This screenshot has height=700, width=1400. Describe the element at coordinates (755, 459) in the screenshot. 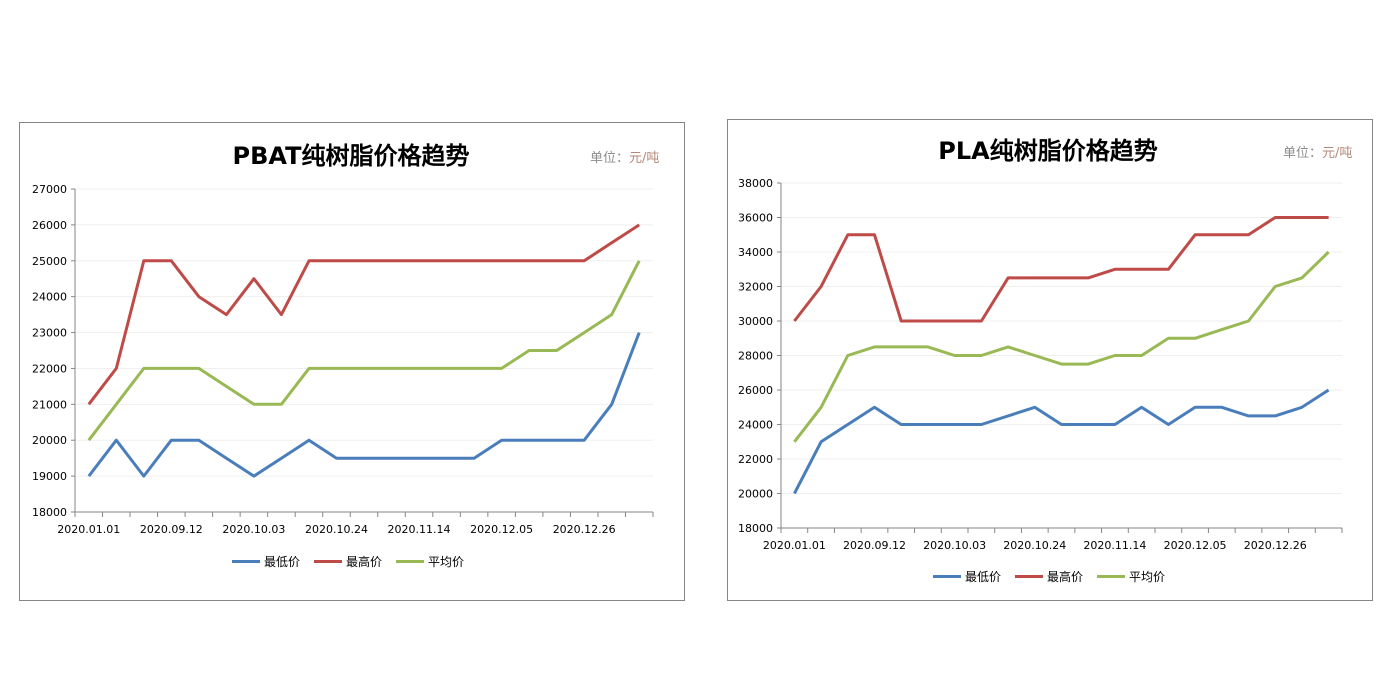

I see `pla-y-tick-label: 22000` at that location.